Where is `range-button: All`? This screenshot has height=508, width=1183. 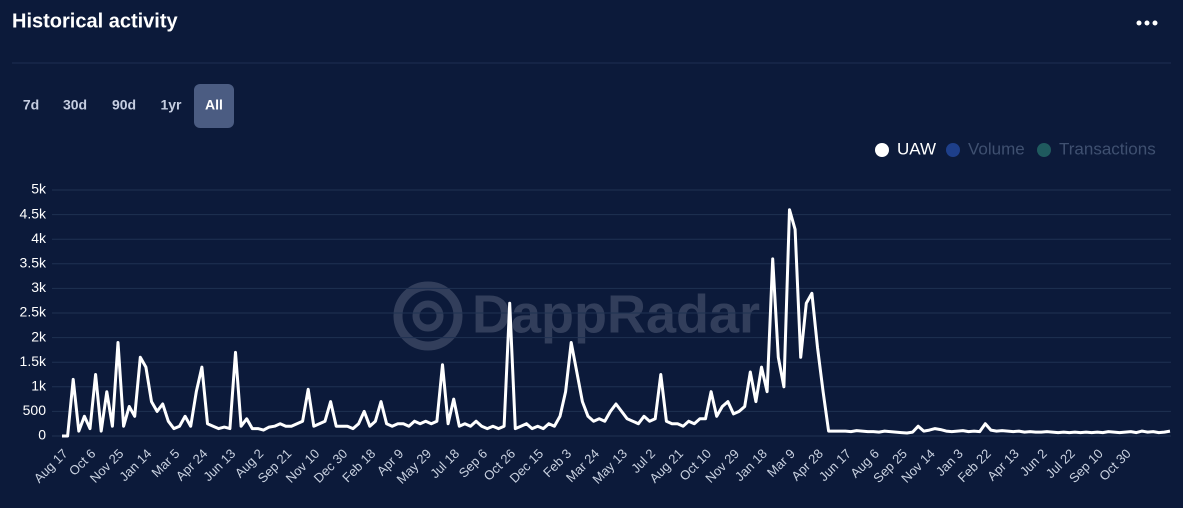
range-button: All is located at coordinates (214, 106).